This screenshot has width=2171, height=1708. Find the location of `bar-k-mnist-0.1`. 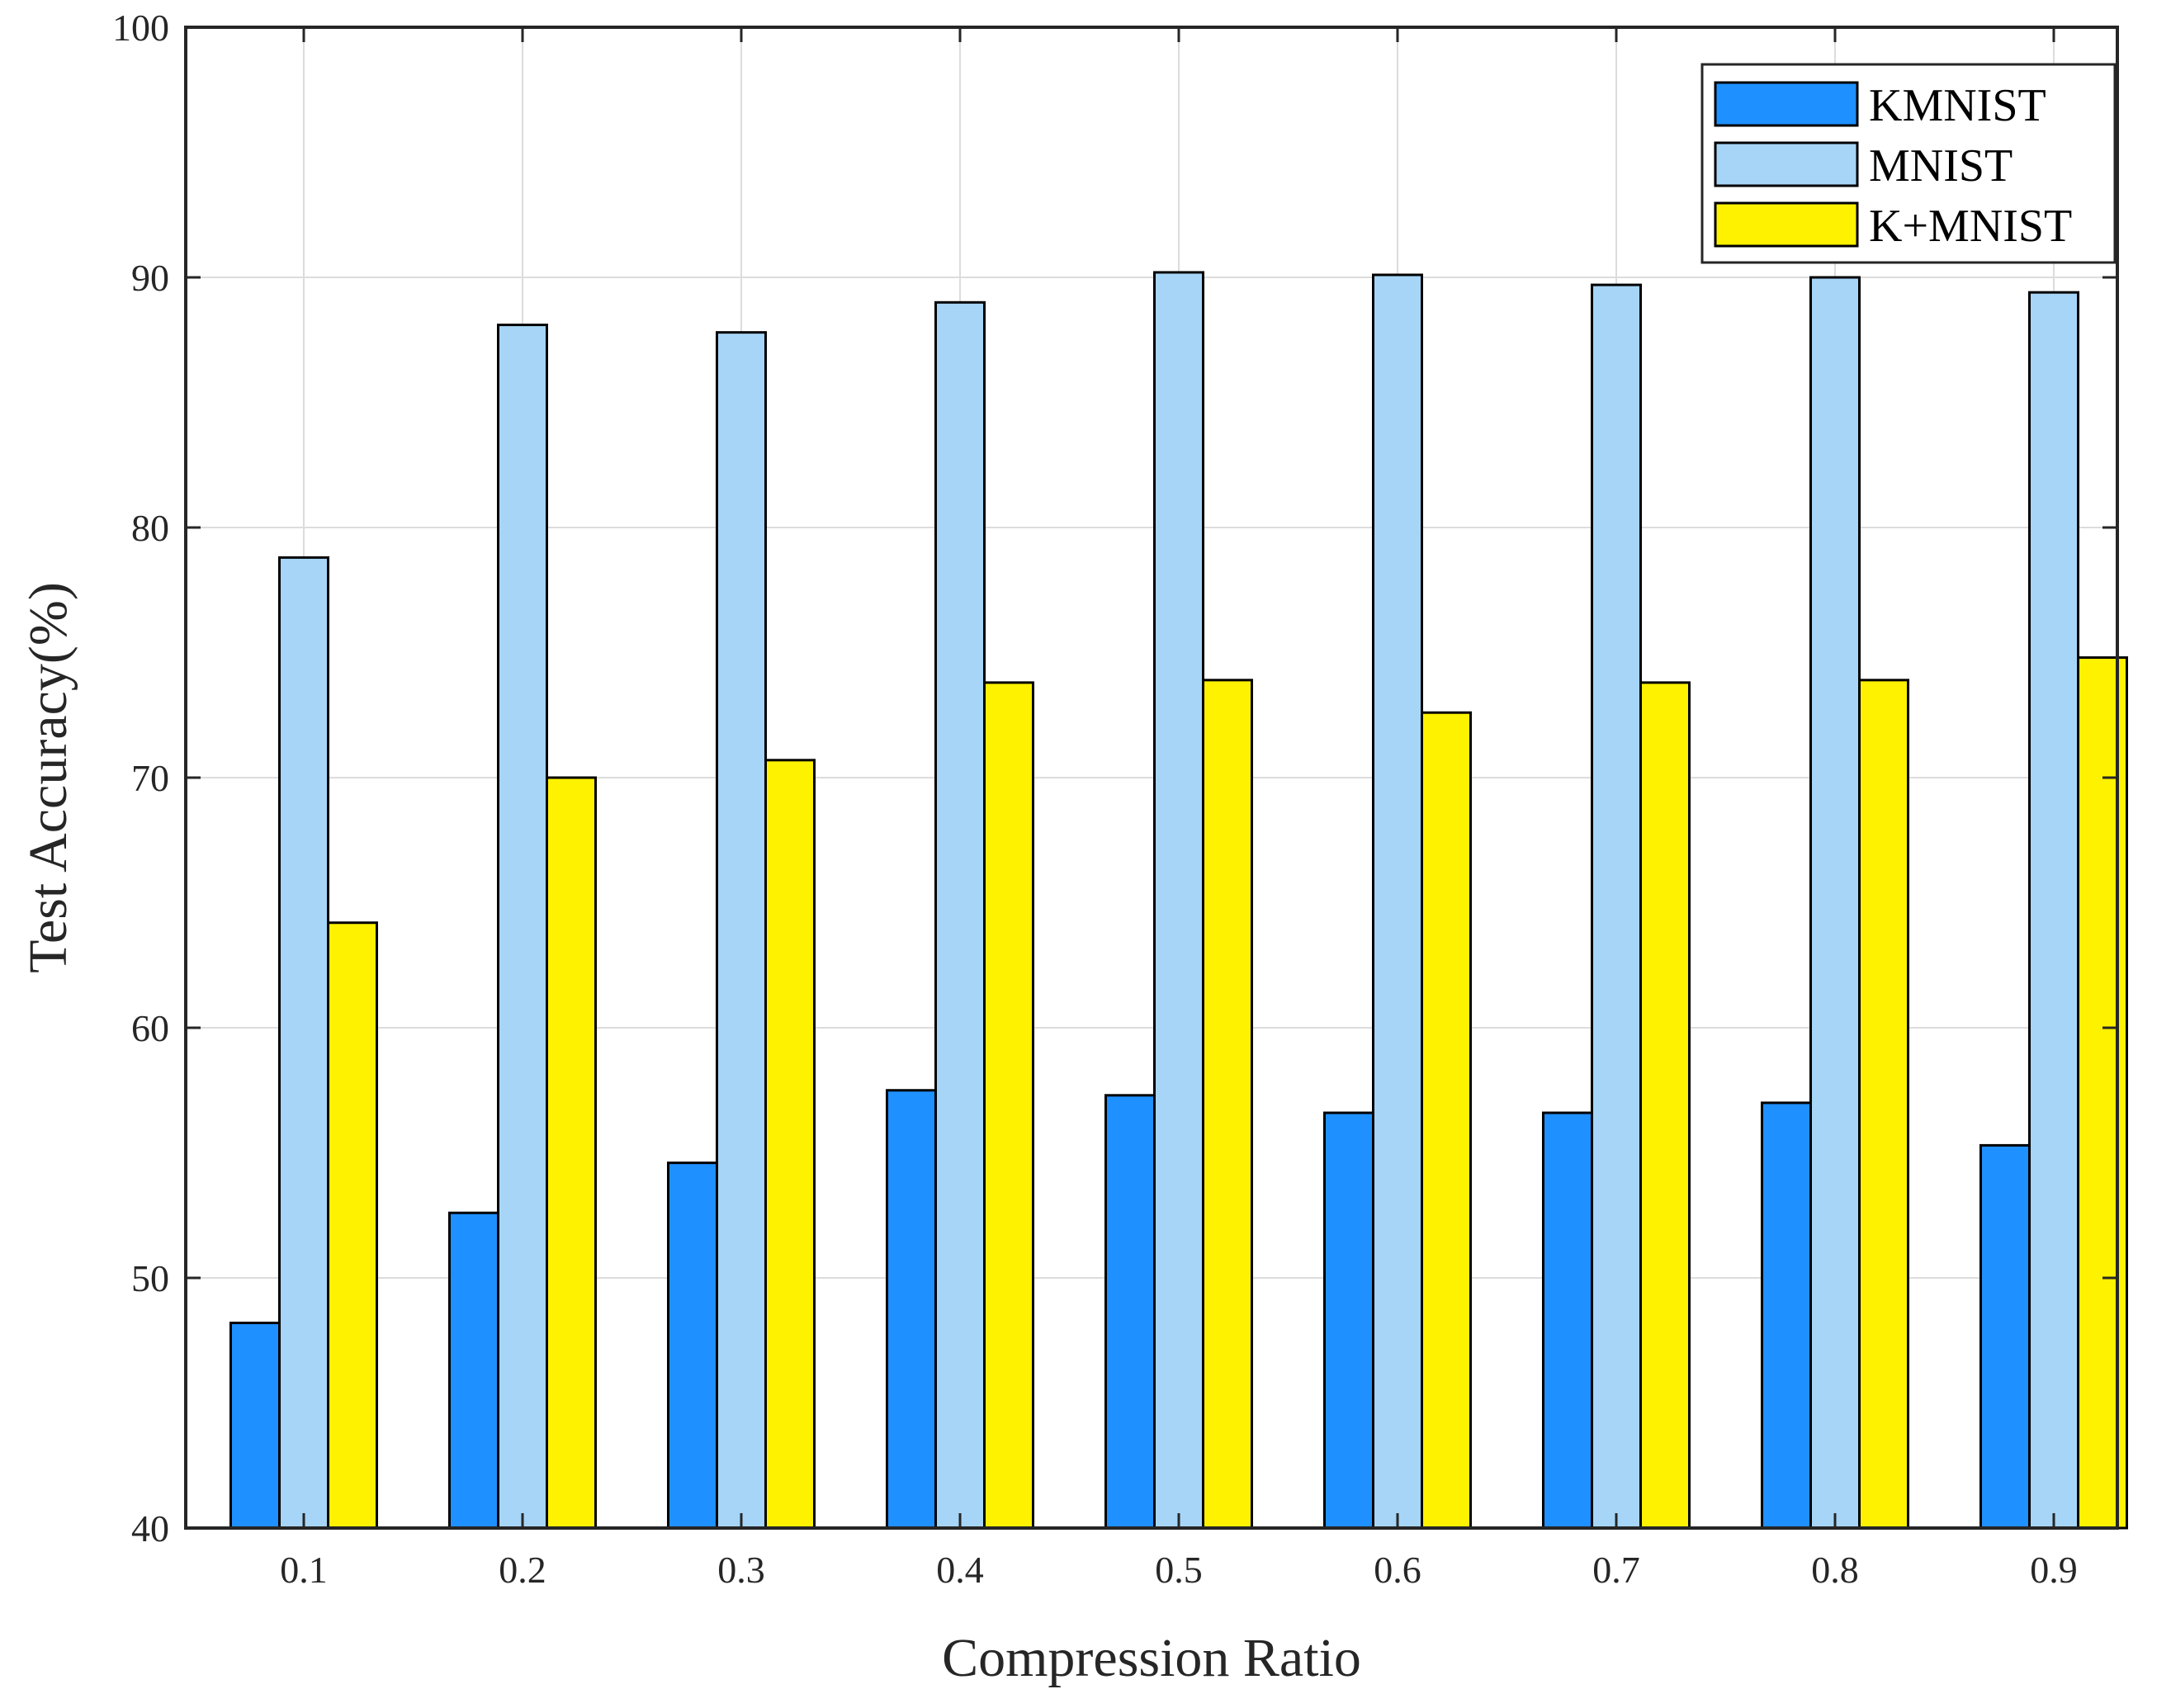

bar-k-mnist-0.1 is located at coordinates (352, 1225).